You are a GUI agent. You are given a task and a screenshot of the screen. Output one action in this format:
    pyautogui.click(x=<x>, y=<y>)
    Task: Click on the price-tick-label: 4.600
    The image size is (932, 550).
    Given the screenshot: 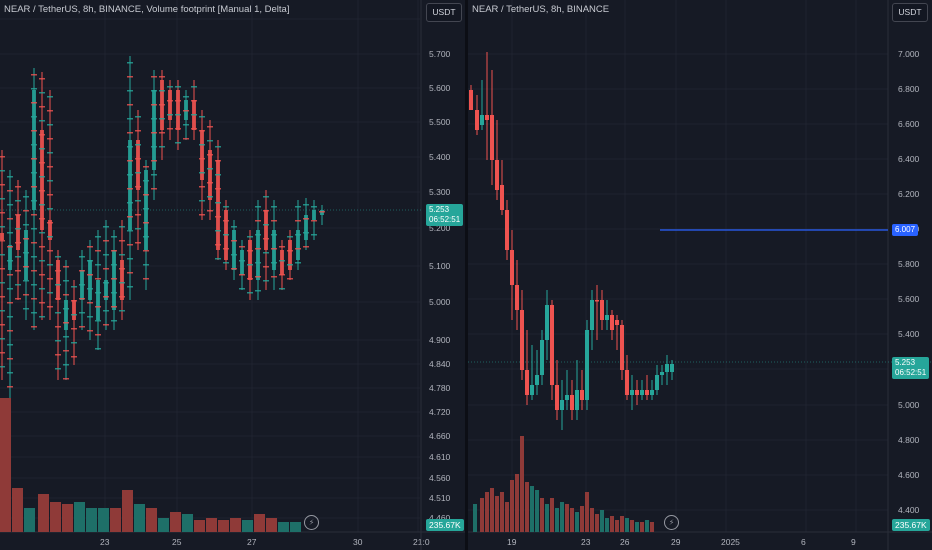 What is the action you would take?
    pyautogui.click(x=909, y=475)
    